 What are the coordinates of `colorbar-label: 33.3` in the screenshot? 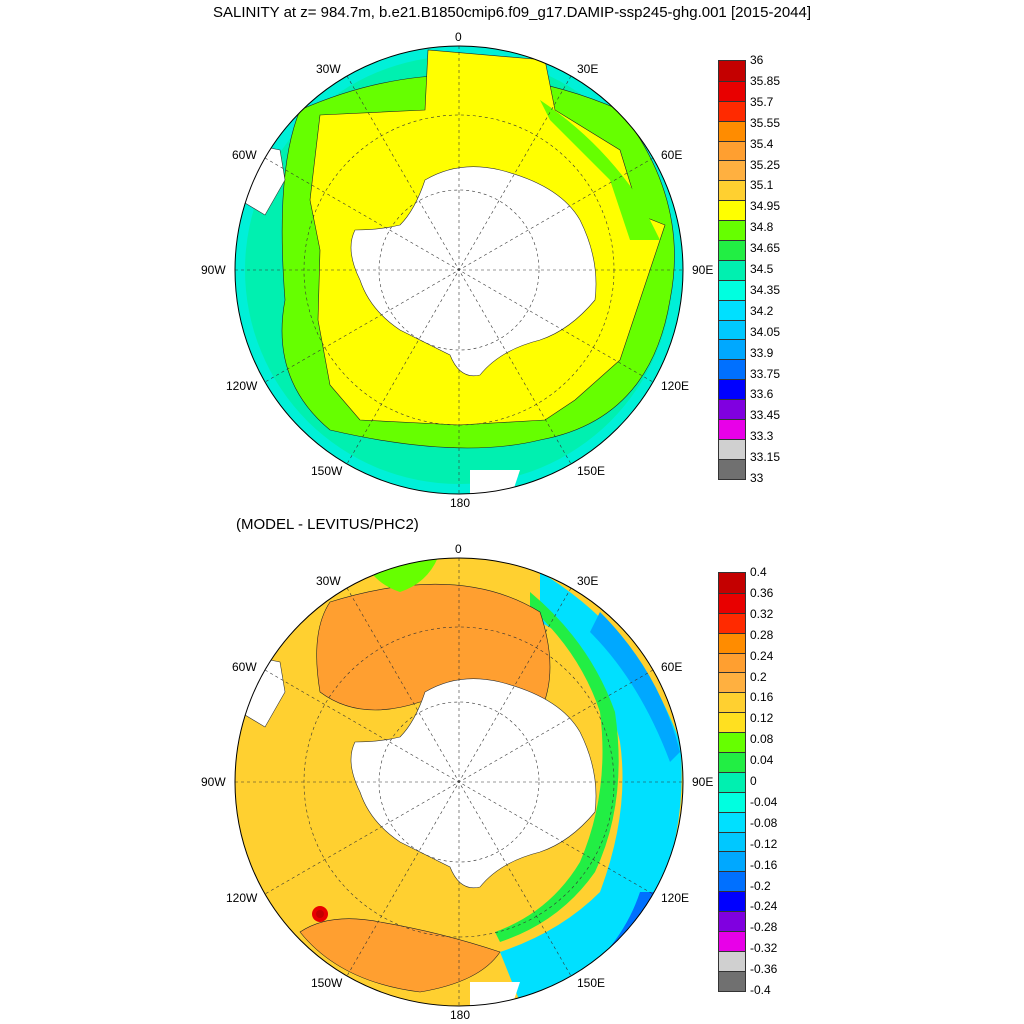 It's located at (762, 436).